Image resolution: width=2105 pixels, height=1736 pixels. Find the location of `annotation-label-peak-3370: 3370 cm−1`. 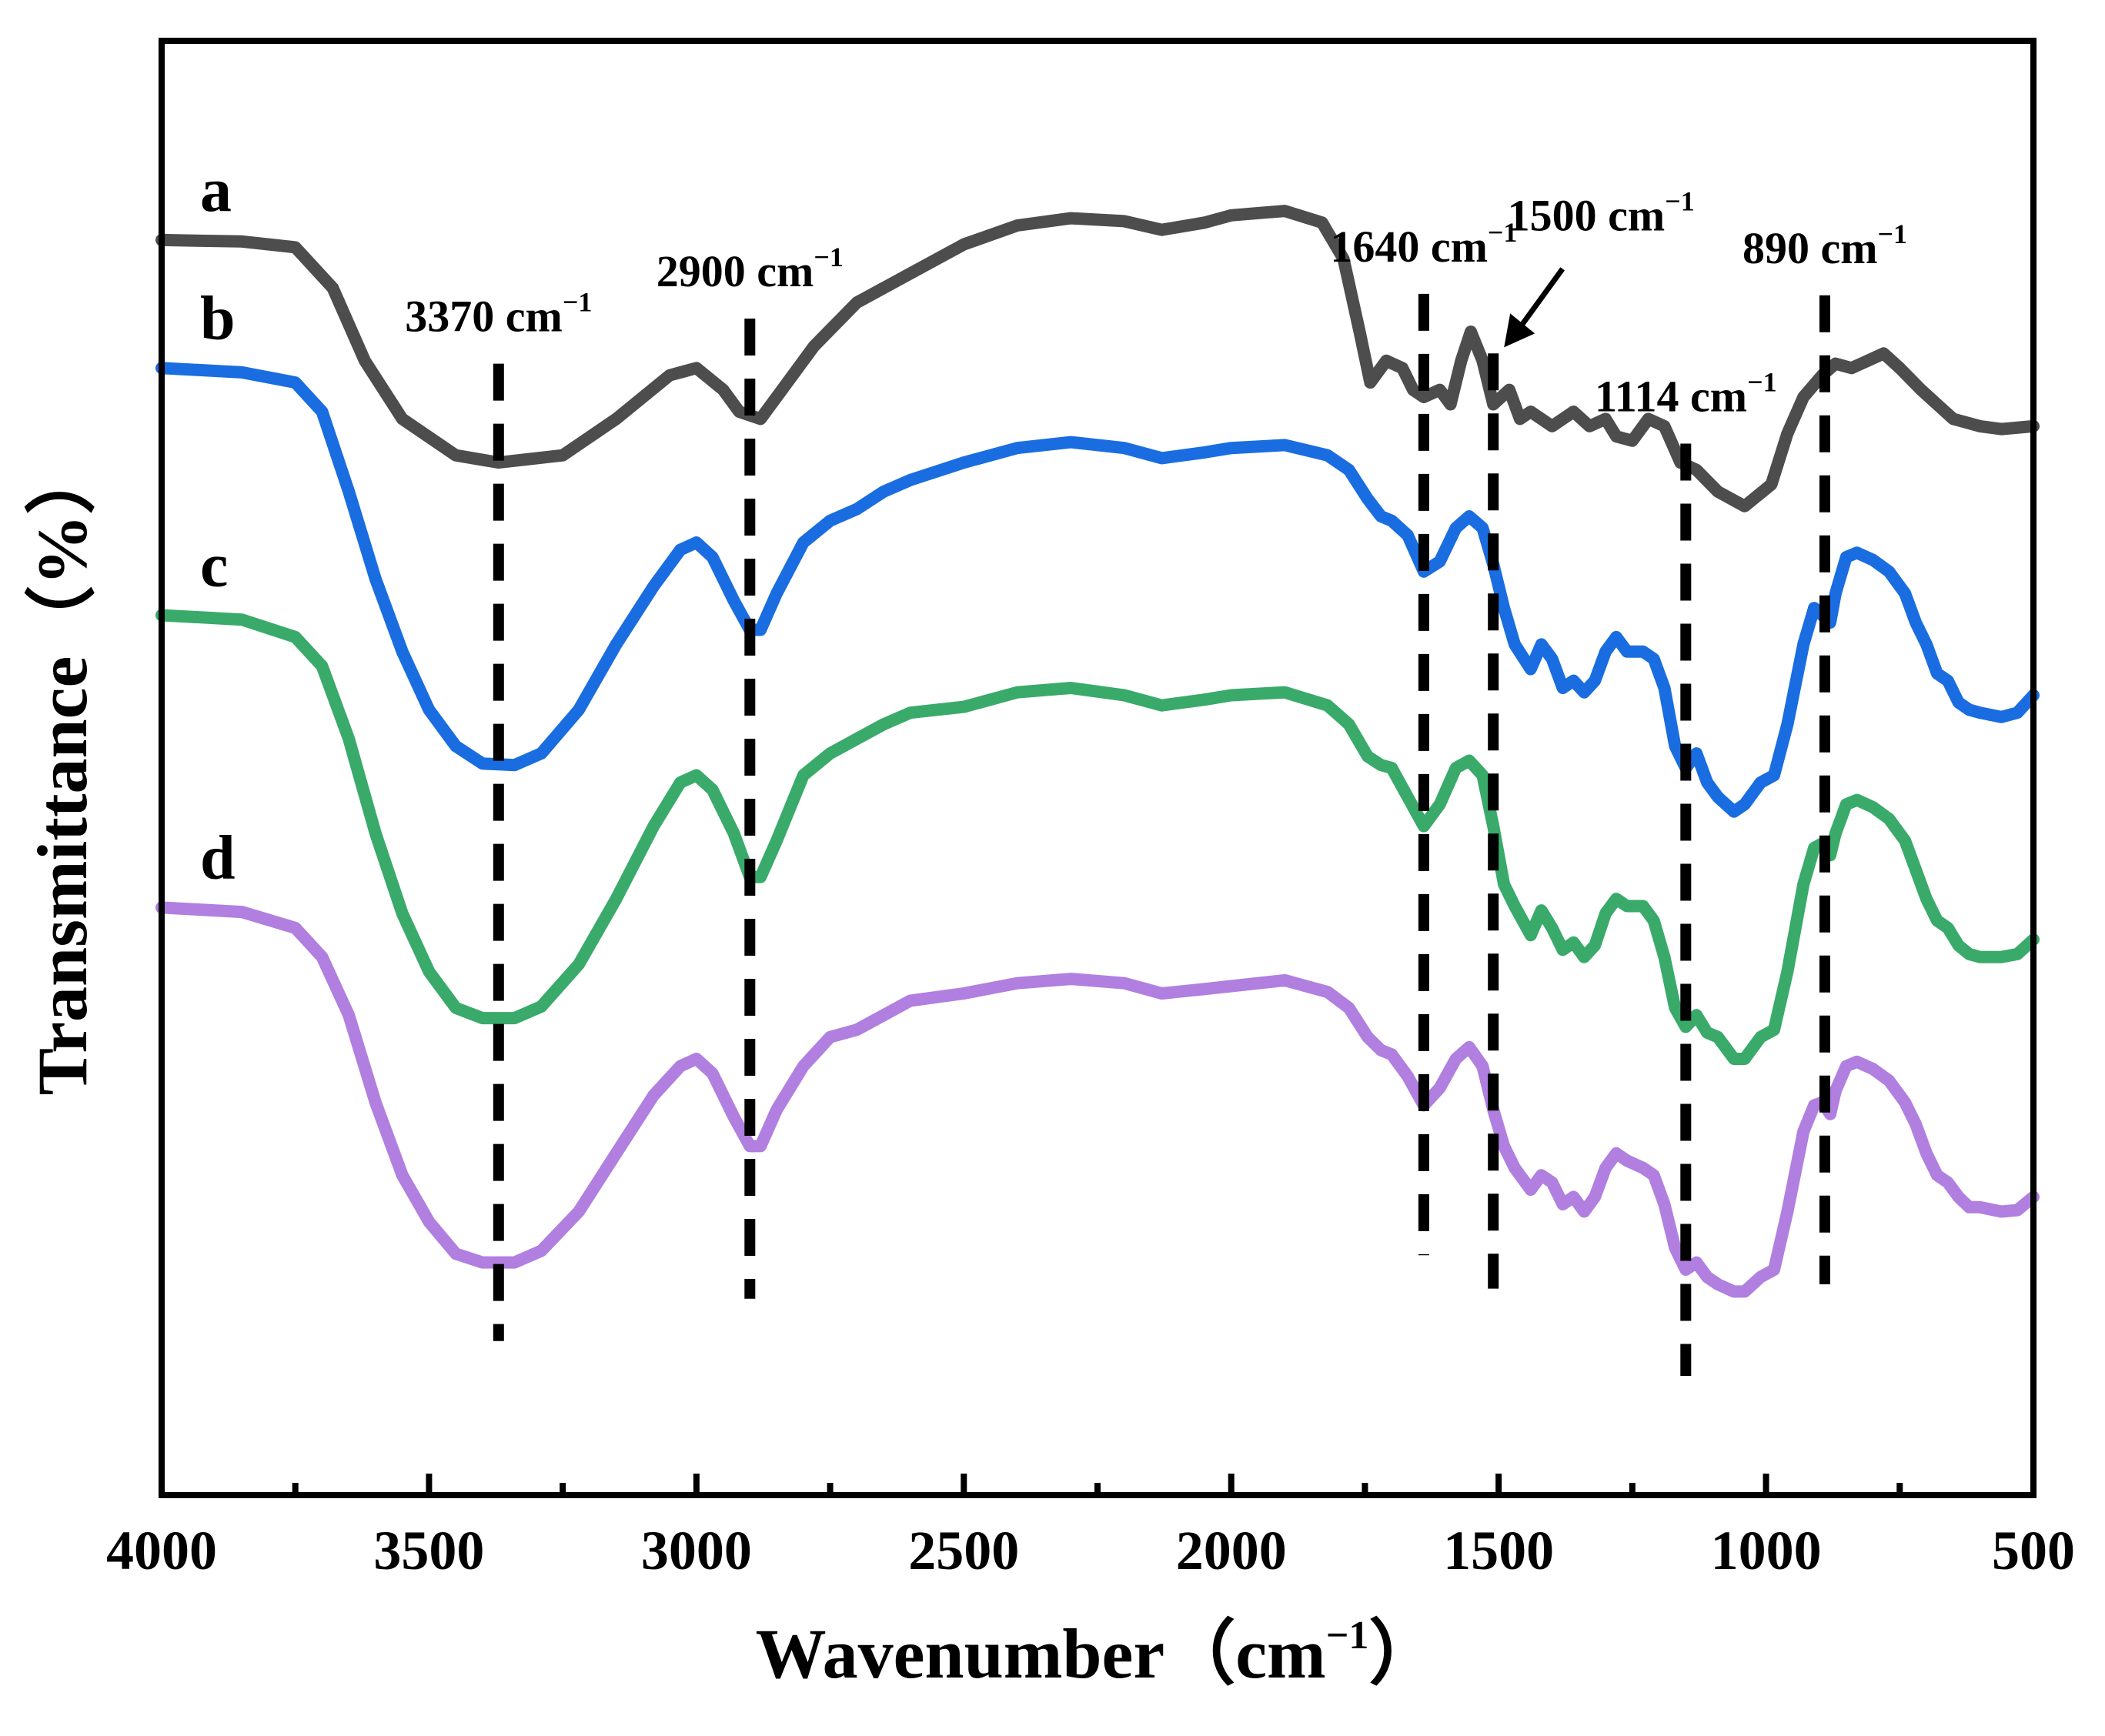

annotation-label-peak-3370: 3370 cm−1 is located at coordinates (499, 314).